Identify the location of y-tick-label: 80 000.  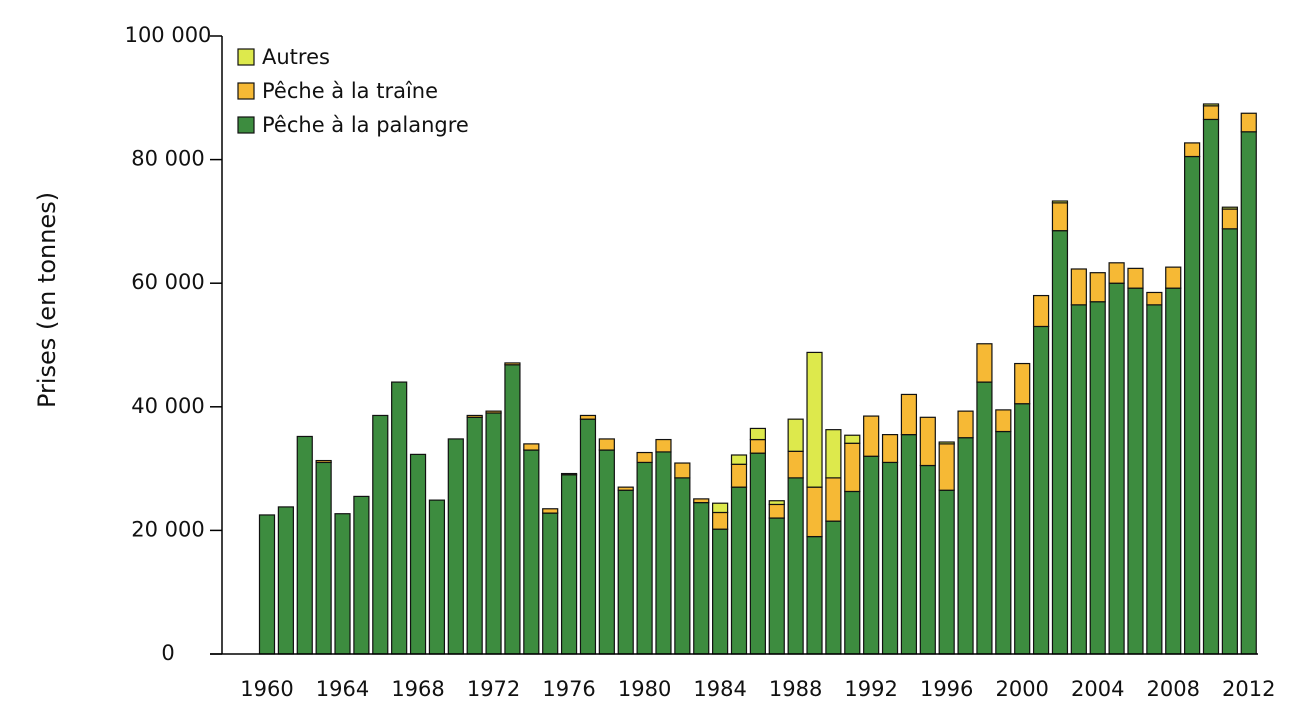
(167, 159).